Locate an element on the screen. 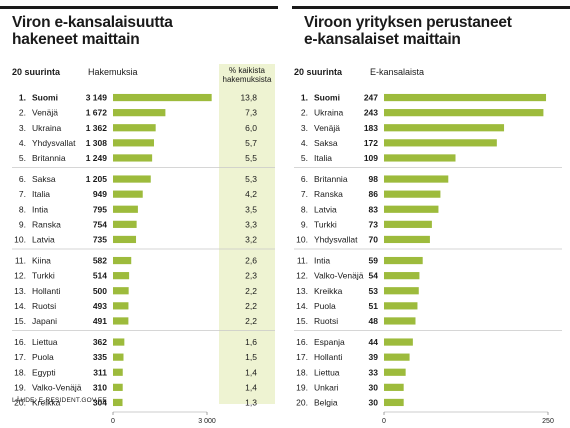 This screenshot has width=570, height=428. value-label: 86 is located at coordinates (374, 194).